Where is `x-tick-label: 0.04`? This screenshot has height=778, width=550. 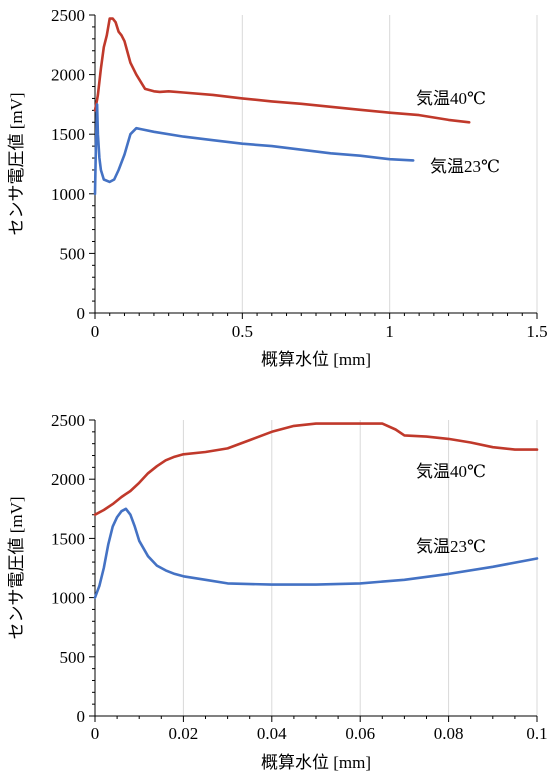
x-tick-label: 0.04 is located at coordinates (272, 733).